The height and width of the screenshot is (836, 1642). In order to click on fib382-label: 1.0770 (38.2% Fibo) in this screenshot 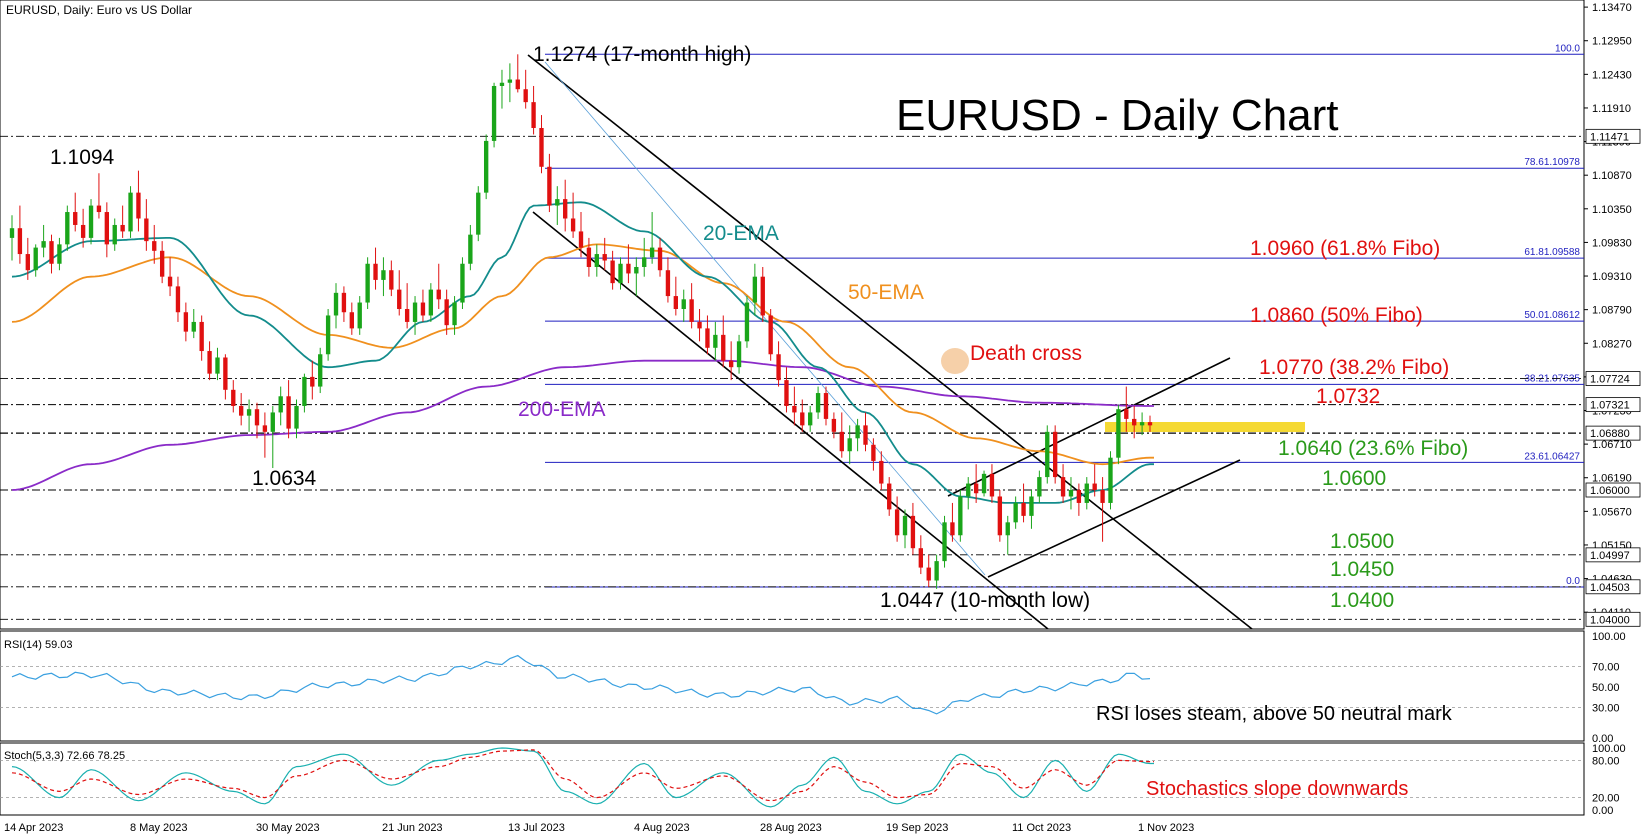, I will do `click(1354, 367)`.